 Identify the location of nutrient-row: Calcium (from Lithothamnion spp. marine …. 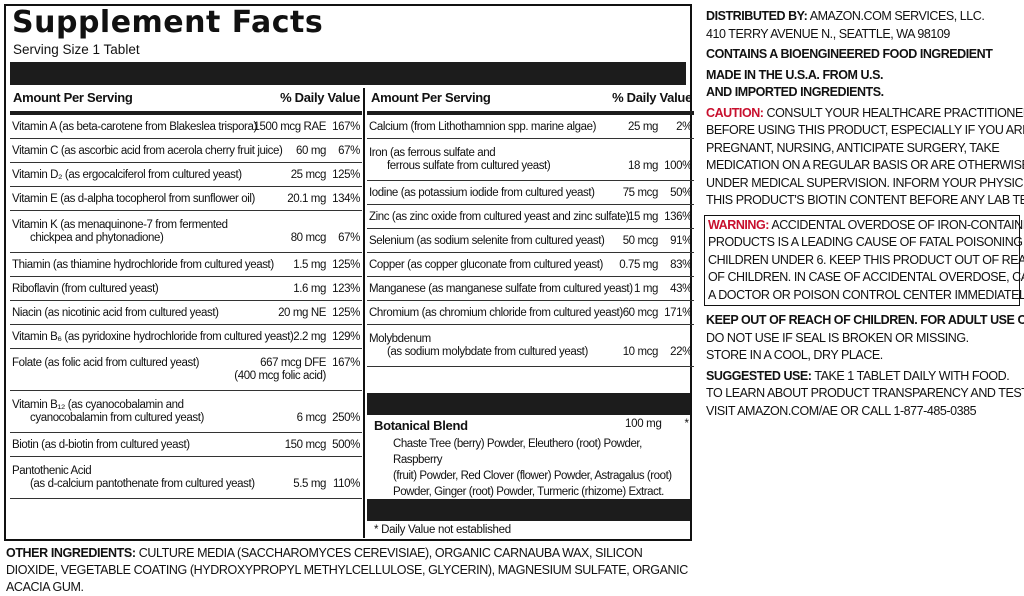
(530, 127).